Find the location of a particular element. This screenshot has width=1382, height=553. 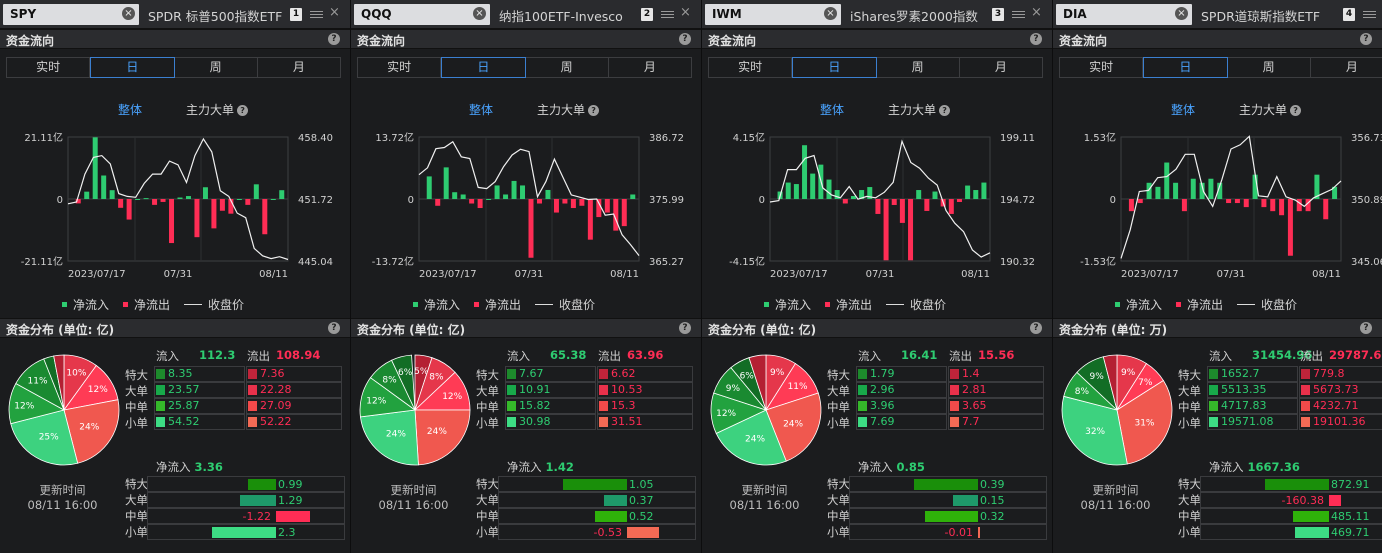

symbol-input: QQQ × is located at coordinates (422, 14).